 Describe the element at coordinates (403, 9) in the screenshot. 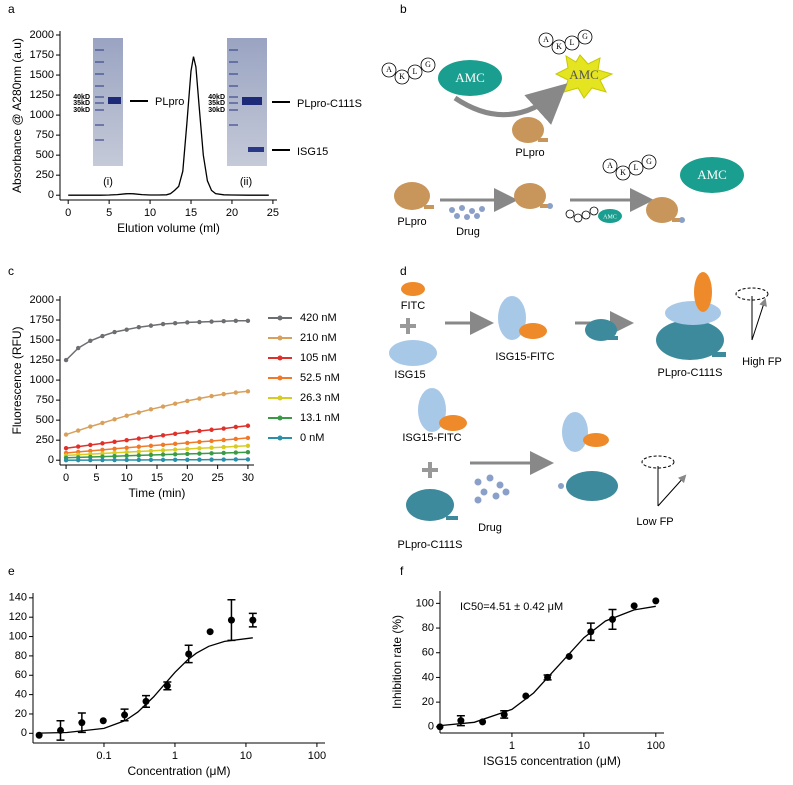

I see `panel-label: b` at that location.